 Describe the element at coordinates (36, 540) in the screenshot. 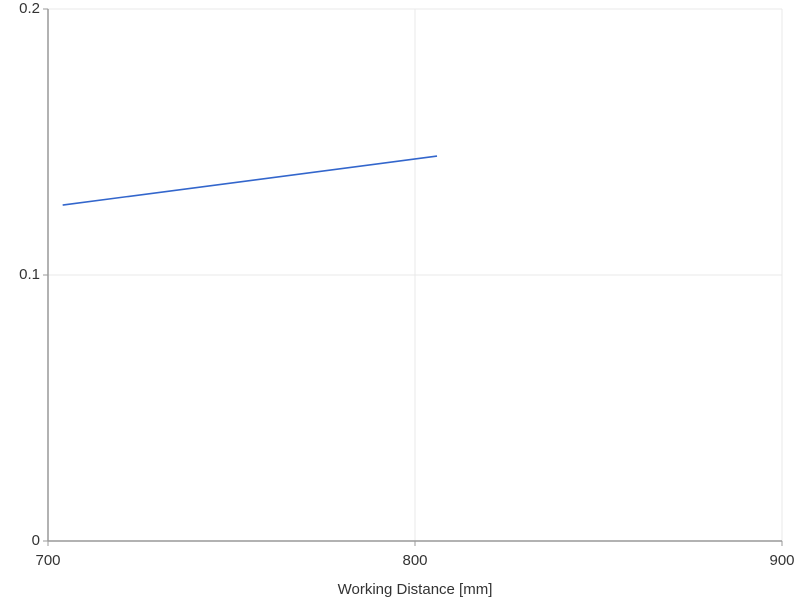

I see `y-tick-label: 0` at that location.